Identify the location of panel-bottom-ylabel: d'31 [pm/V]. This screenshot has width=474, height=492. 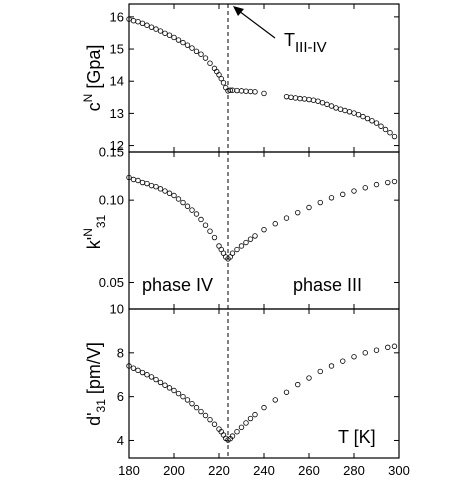
(96, 384).